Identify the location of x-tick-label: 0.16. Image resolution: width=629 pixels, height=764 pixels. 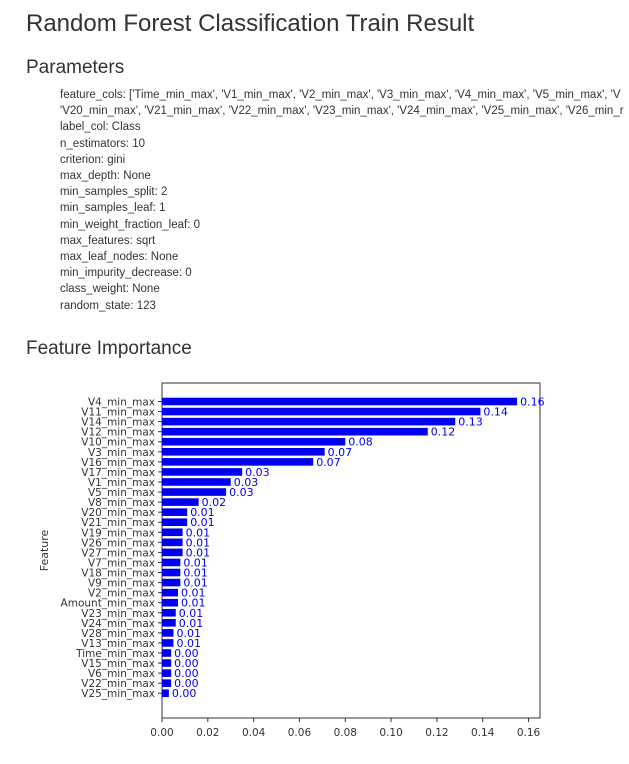
(529, 733).